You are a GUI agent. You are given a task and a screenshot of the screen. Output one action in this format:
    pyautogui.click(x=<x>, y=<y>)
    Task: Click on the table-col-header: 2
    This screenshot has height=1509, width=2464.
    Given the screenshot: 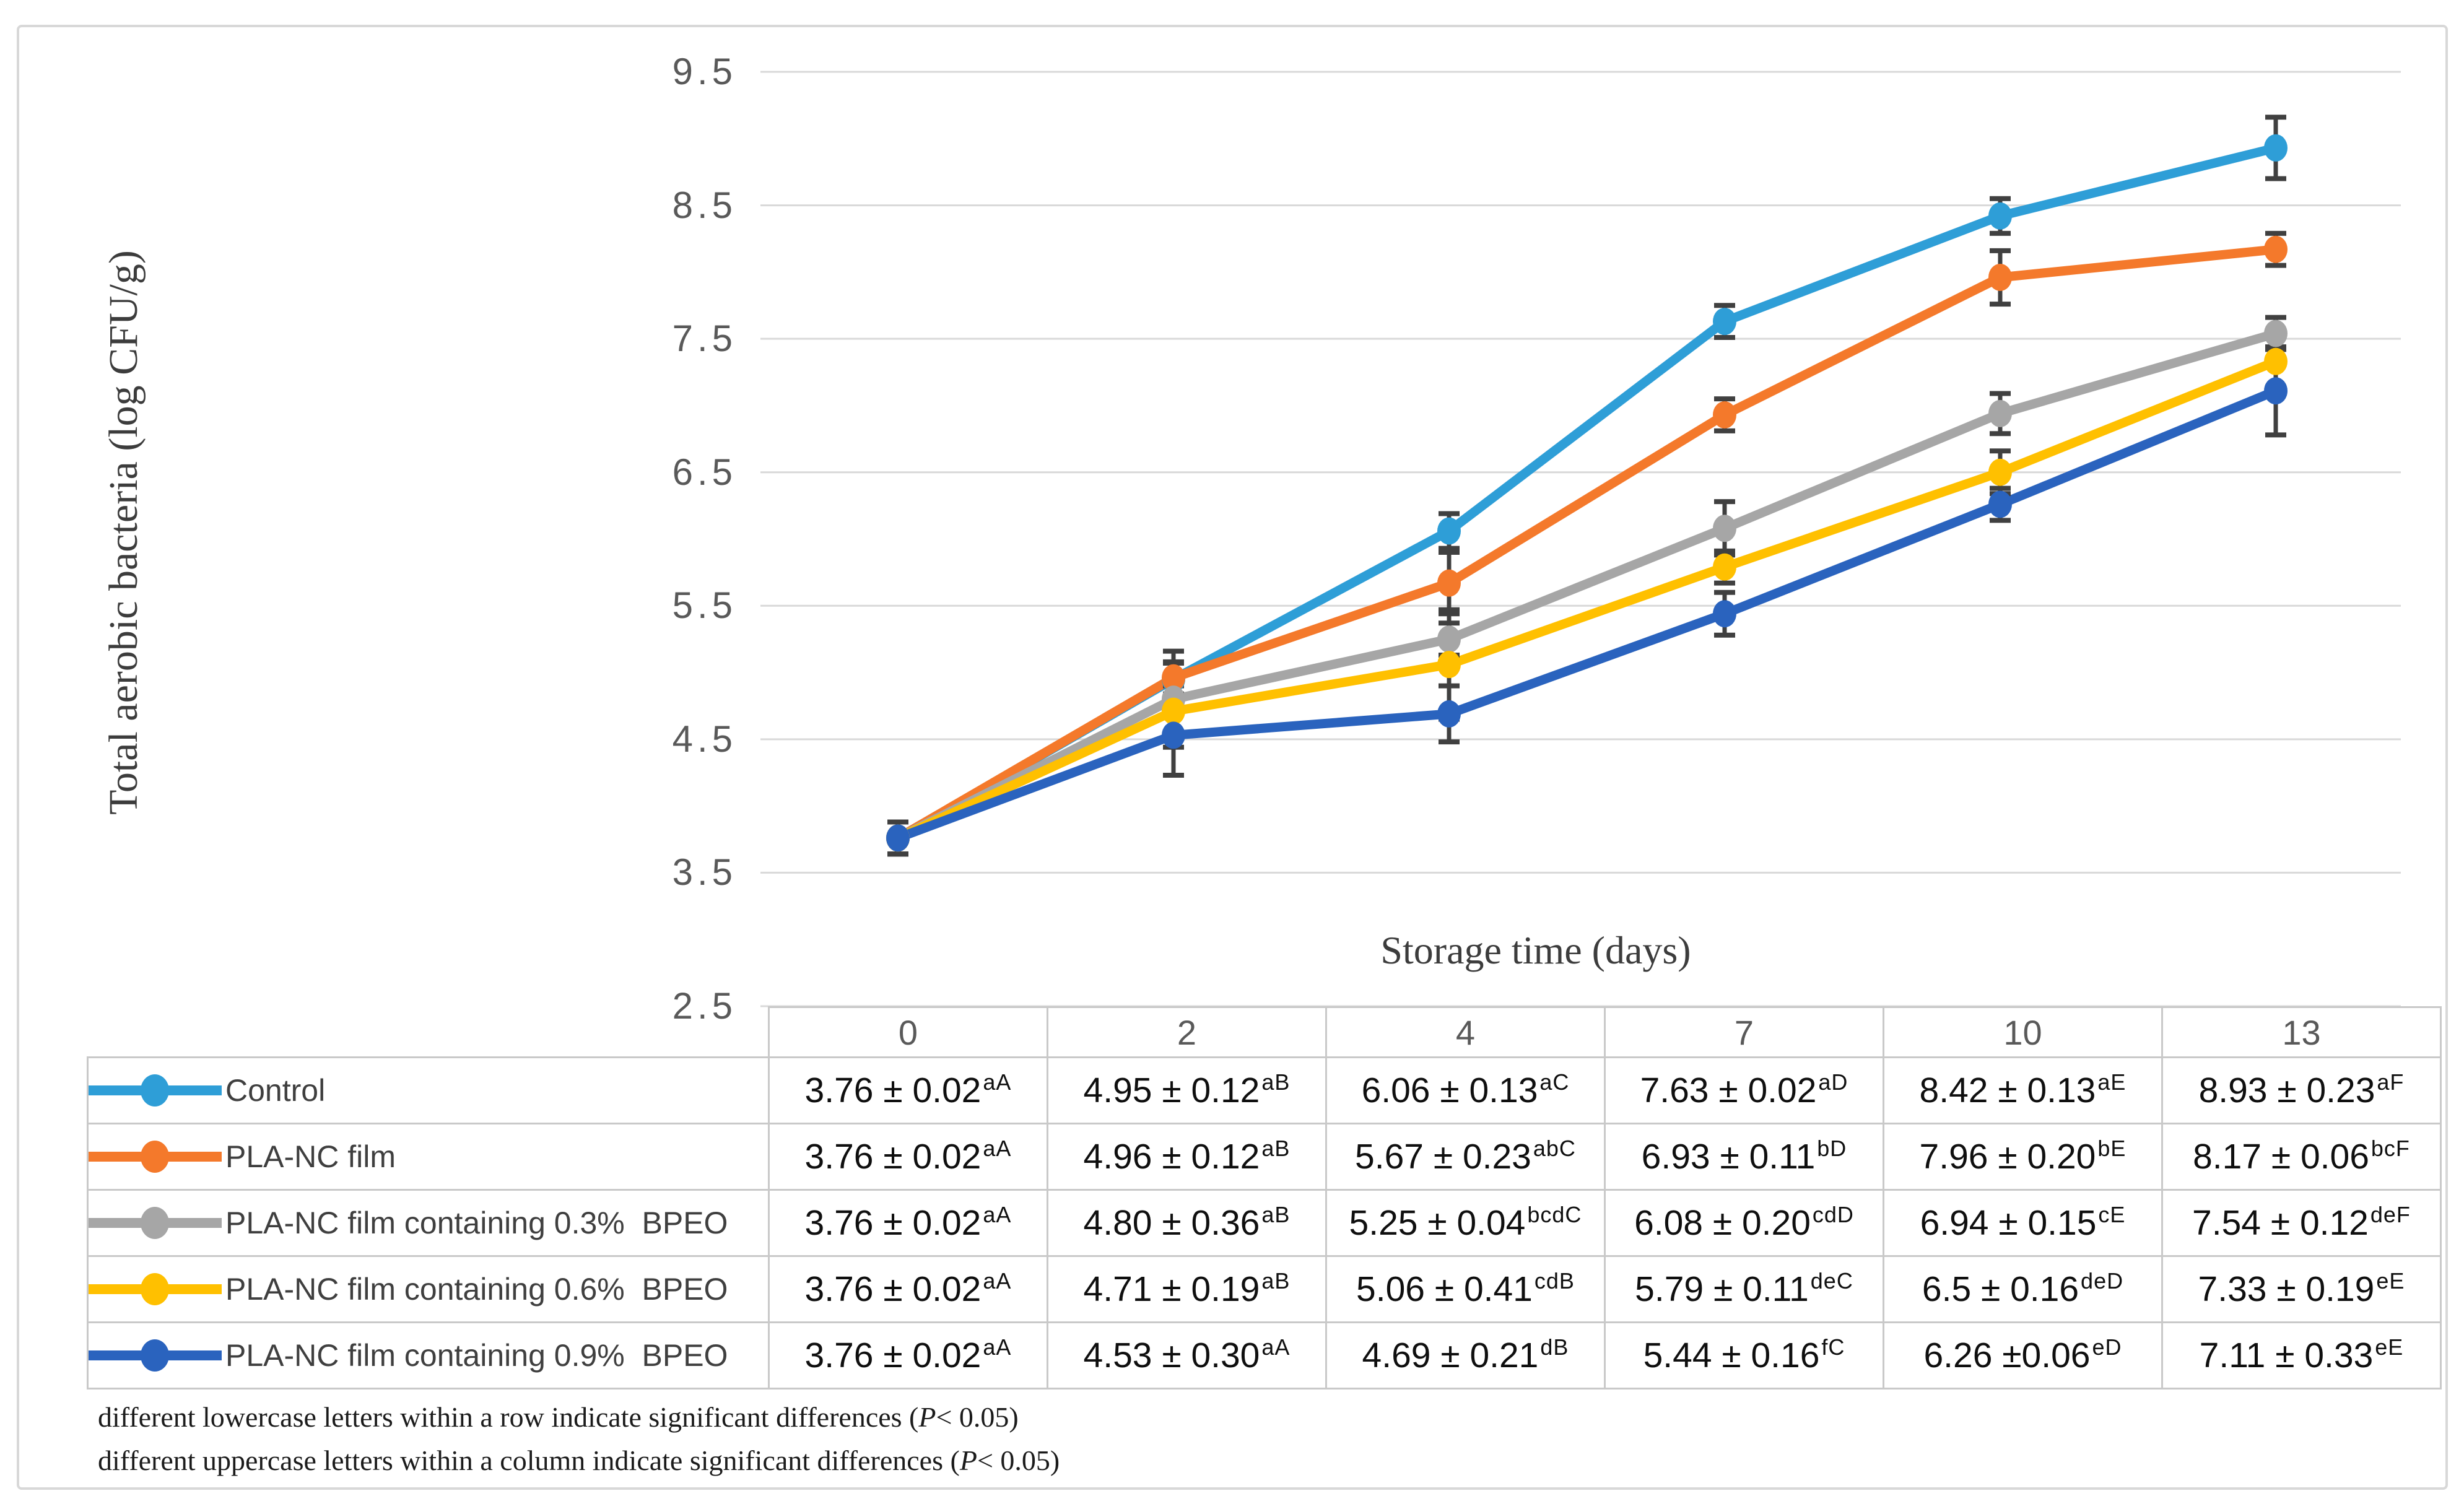 What is the action you would take?
    pyautogui.click(x=1187, y=1032)
    